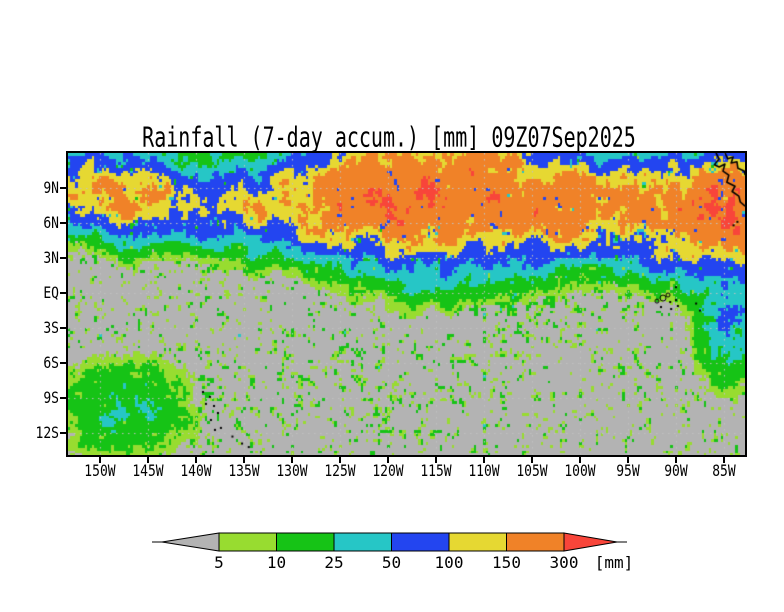 This screenshot has height=612, width=784. What do you see at coordinates (388, 471) in the screenshot?
I see `x-tick-label: 120W` at bounding box center [388, 471].